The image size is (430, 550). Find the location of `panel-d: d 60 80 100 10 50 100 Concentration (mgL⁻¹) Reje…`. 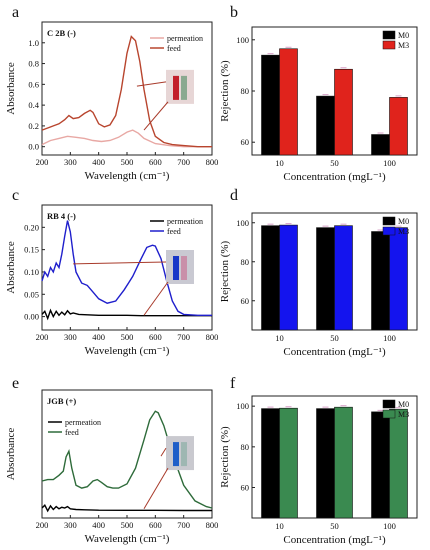

panel-d: d 60 80 100 10 50 100 Concentration (mgL⁻¹) Reje… is located at coordinates (318, 272).